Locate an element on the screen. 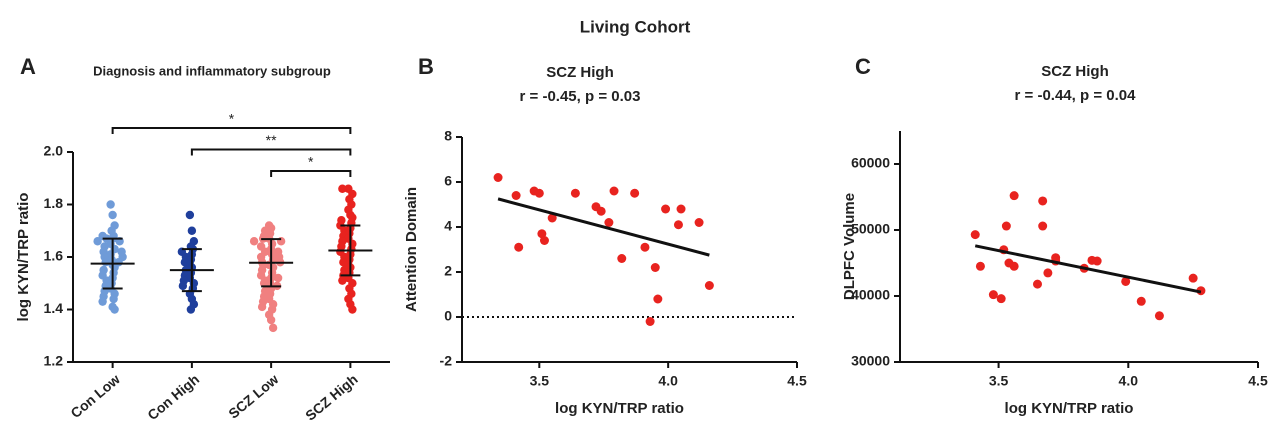 This screenshot has height=427, width=1271. y-tick-label: 1.6 is located at coordinates (54, 256).